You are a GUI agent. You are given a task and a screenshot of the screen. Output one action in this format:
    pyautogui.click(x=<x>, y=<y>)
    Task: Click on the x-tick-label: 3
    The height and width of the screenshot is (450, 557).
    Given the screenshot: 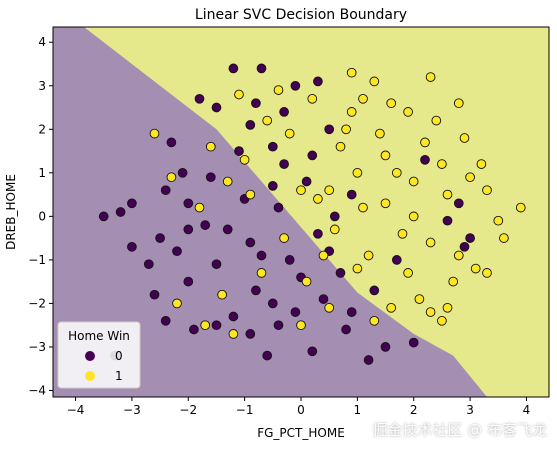 What is the action you would take?
    pyautogui.click(x=470, y=410)
    